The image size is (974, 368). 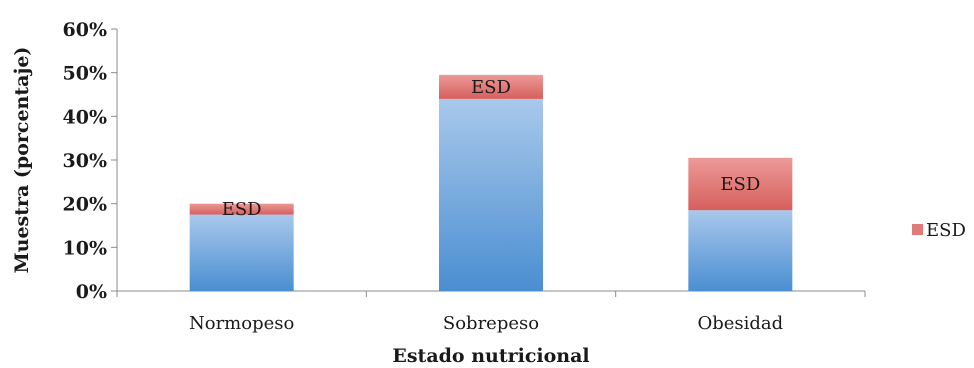 I want to click on esd-segment-obesidad, so click(x=740, y=184).